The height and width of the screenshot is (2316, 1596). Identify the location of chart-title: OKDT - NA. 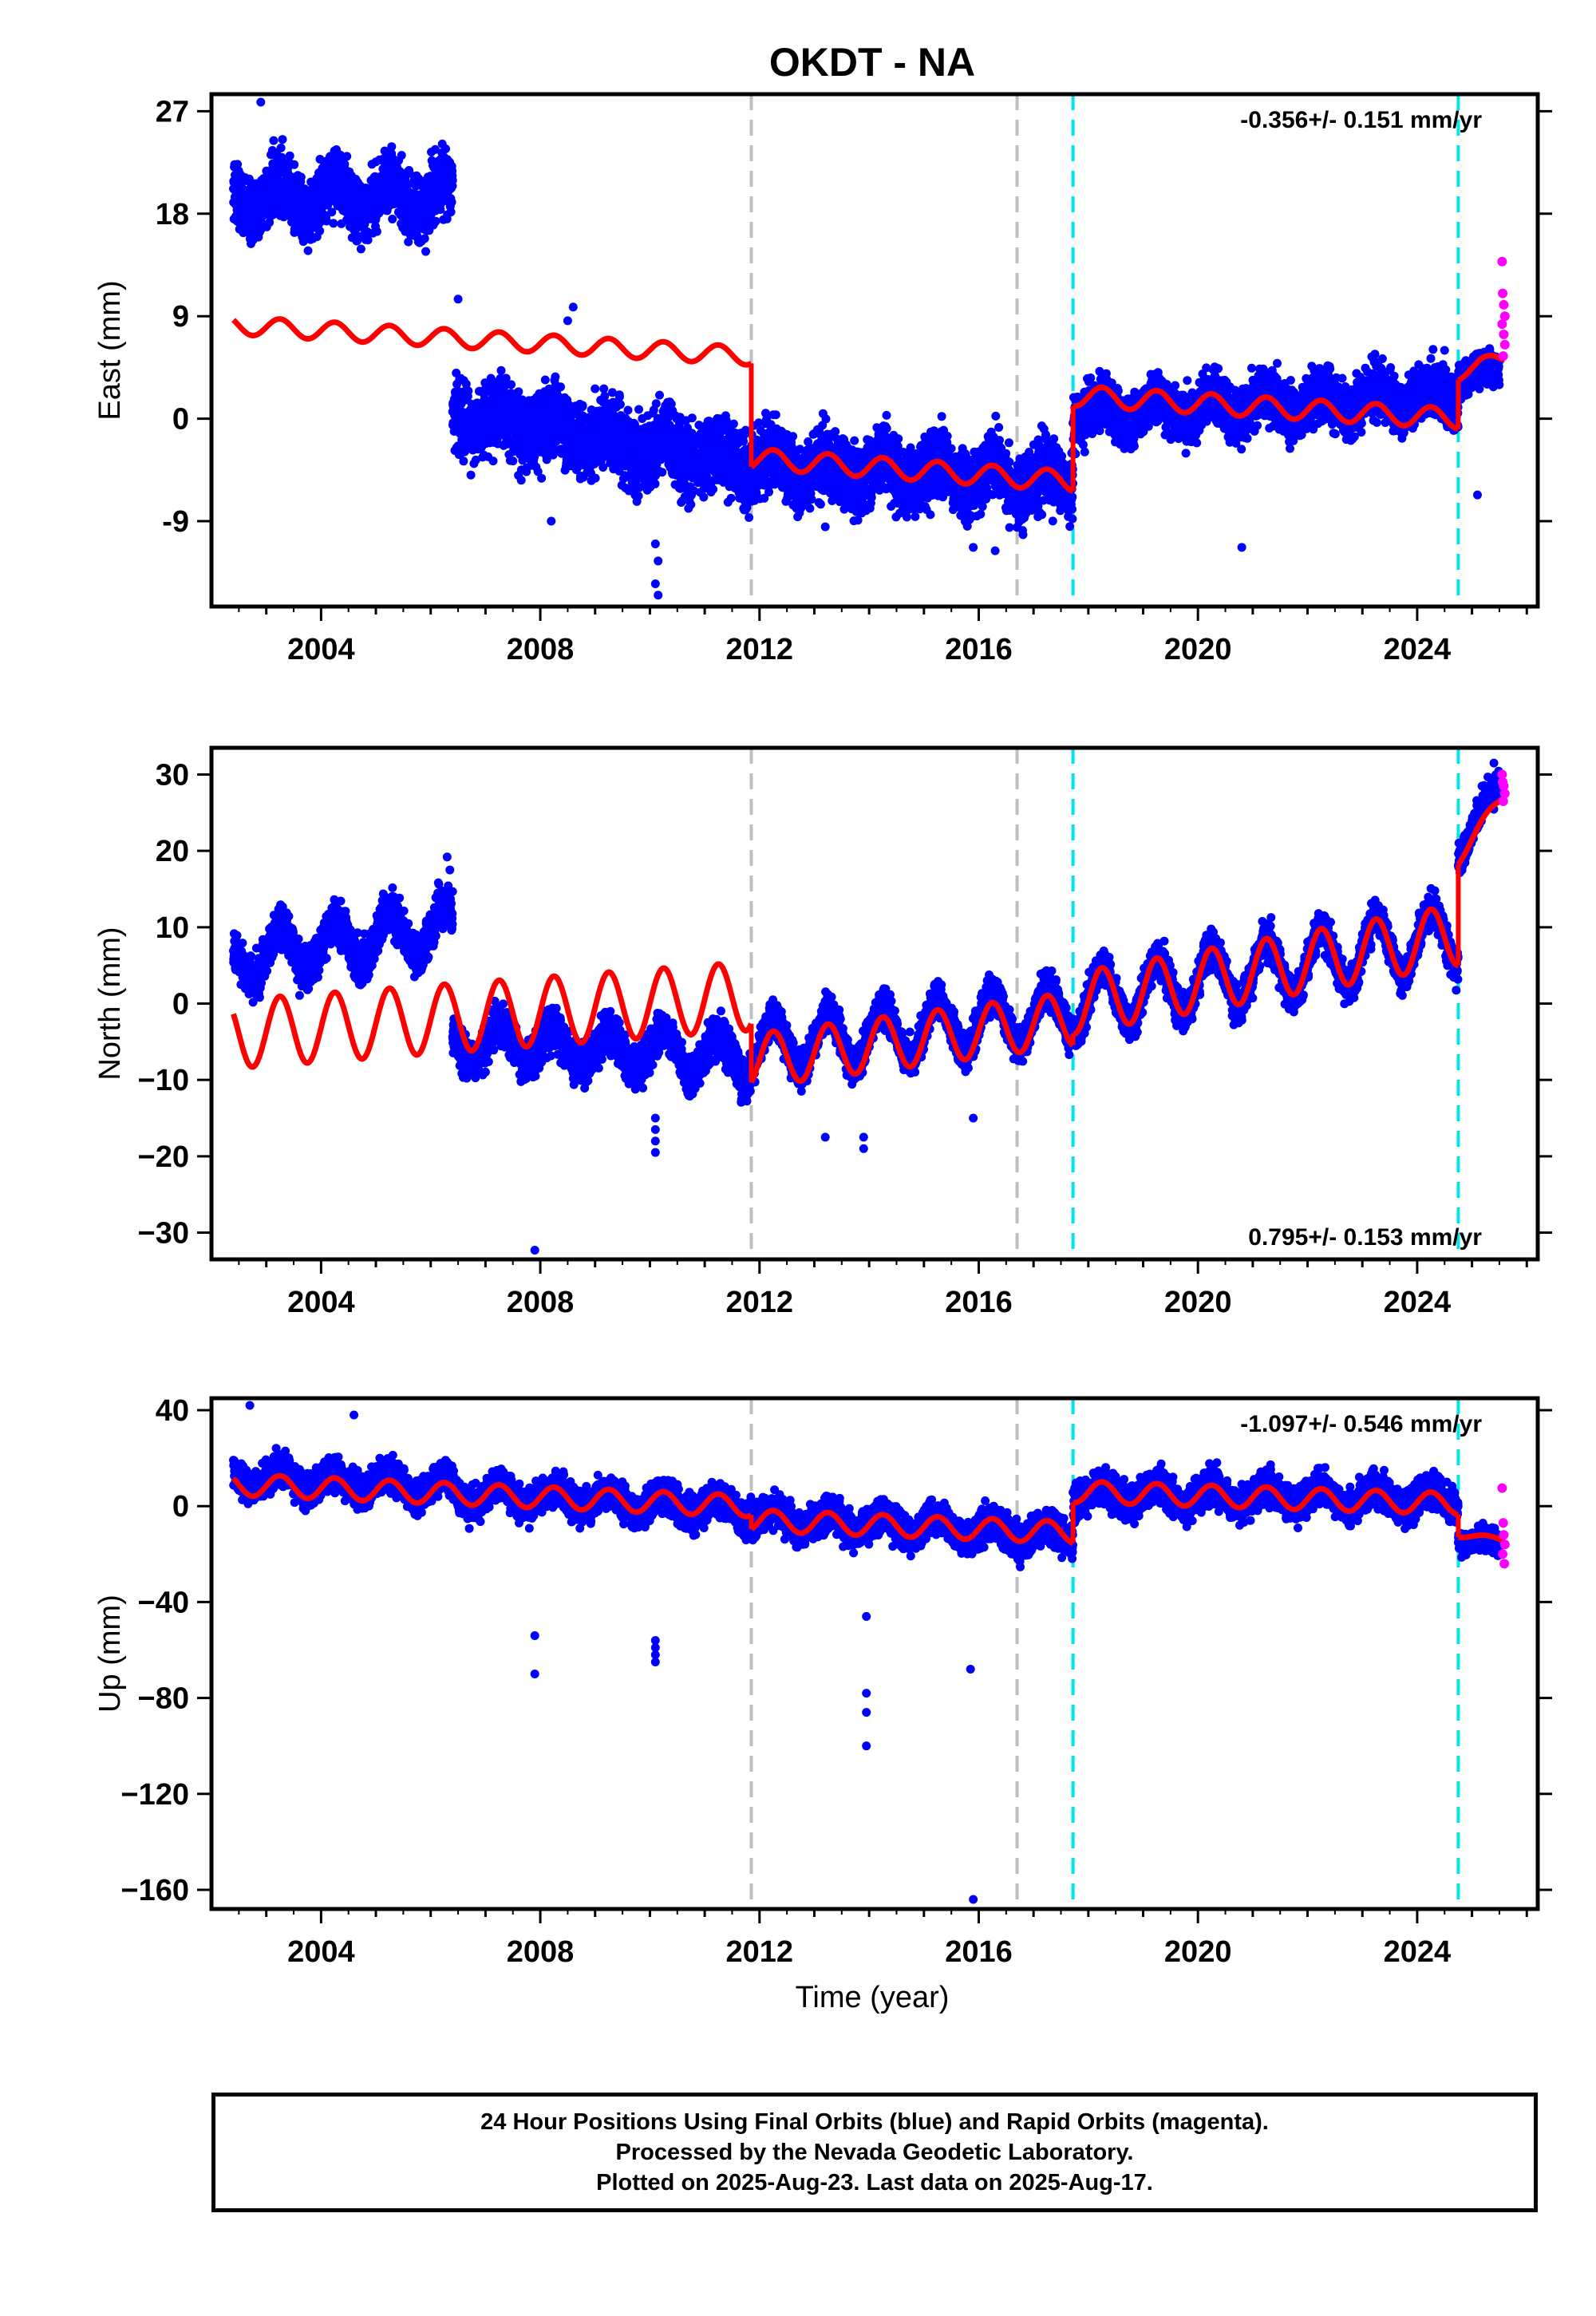
(872, 62).